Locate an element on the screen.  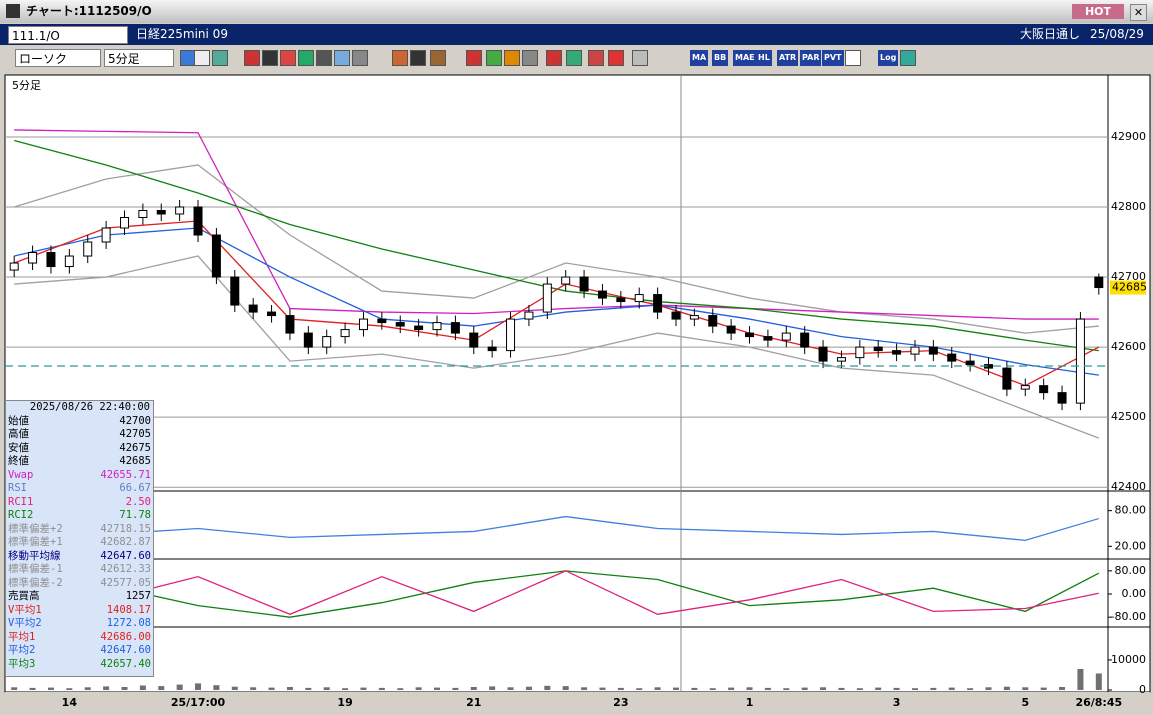
y-tick-label: 0 is located at coordinates (1142, 689).